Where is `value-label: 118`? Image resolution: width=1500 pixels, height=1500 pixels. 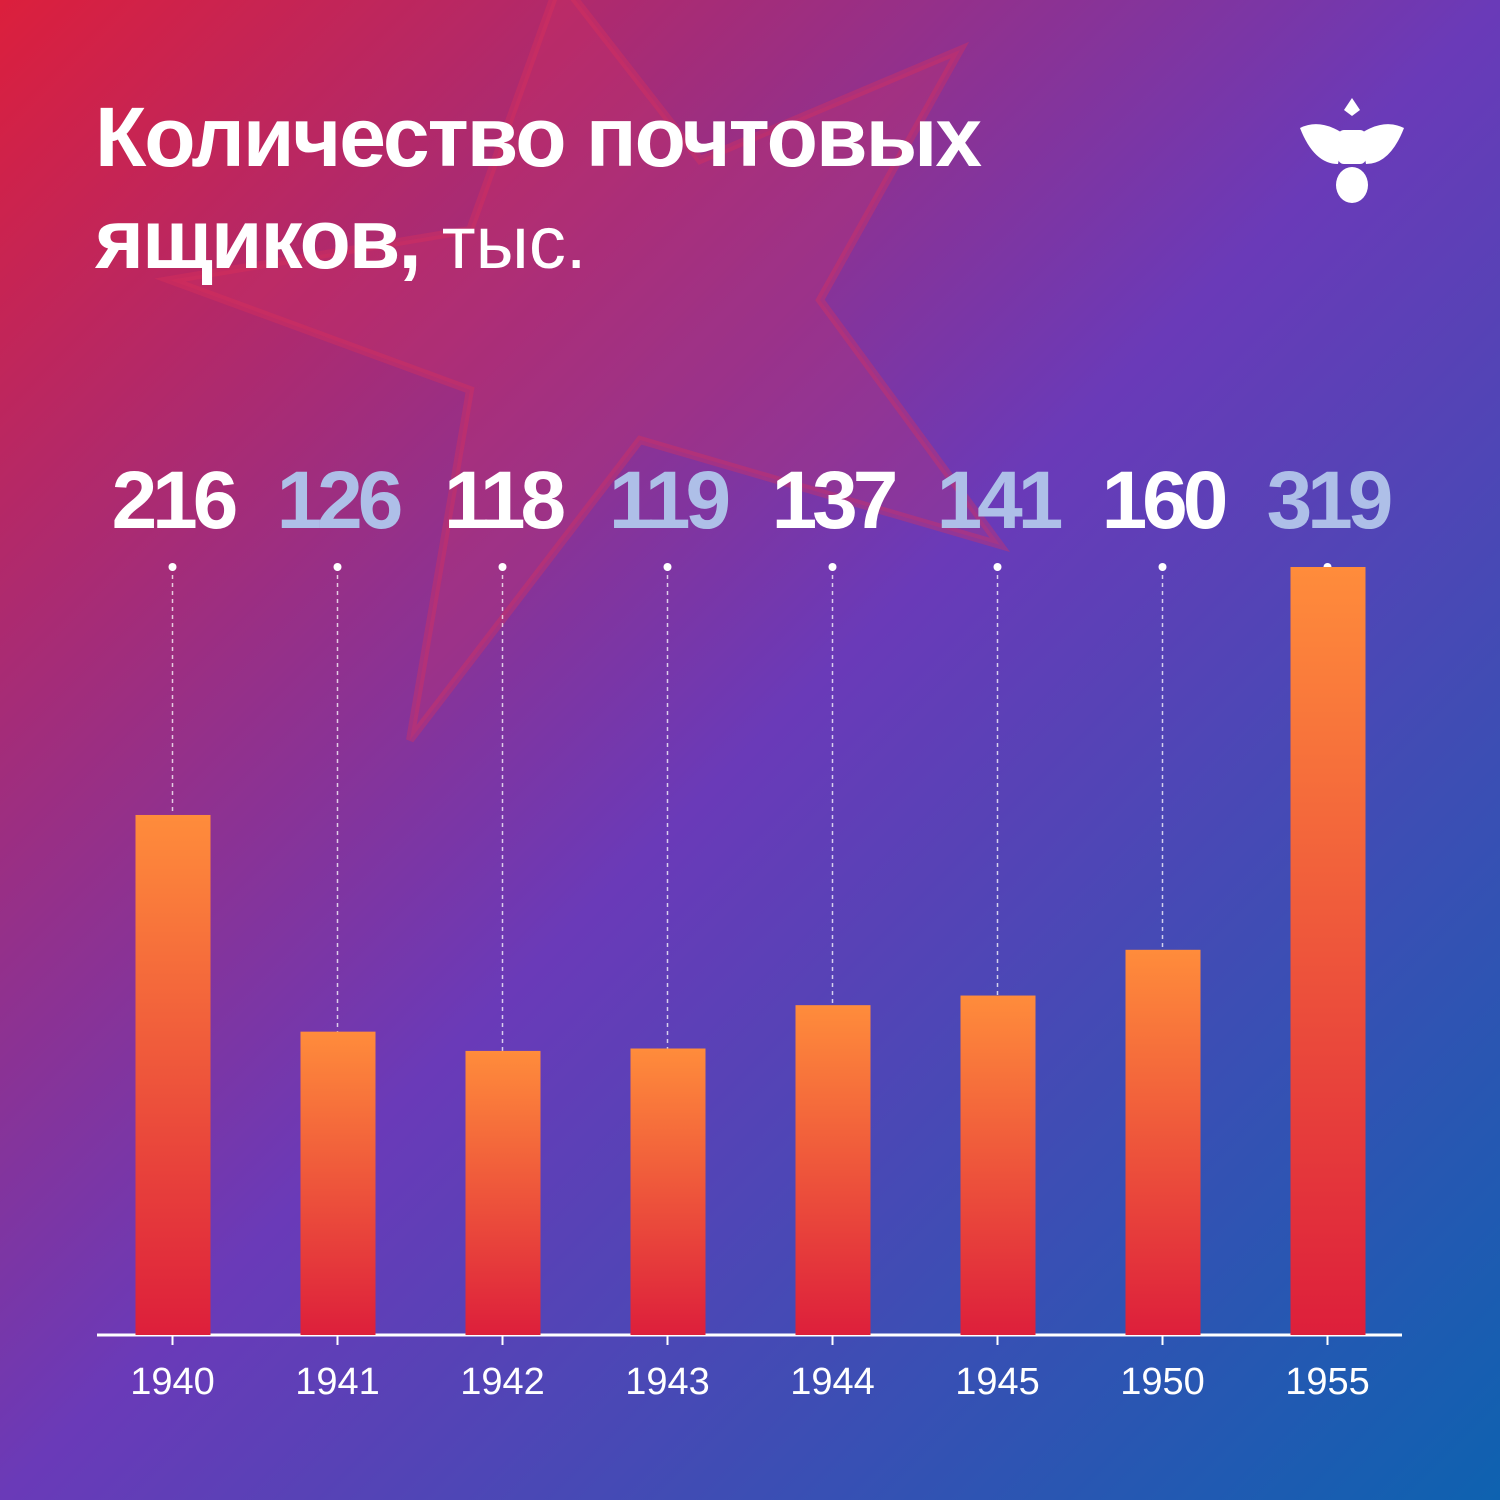
value-label: 118 is located at coordinates (504, 500).